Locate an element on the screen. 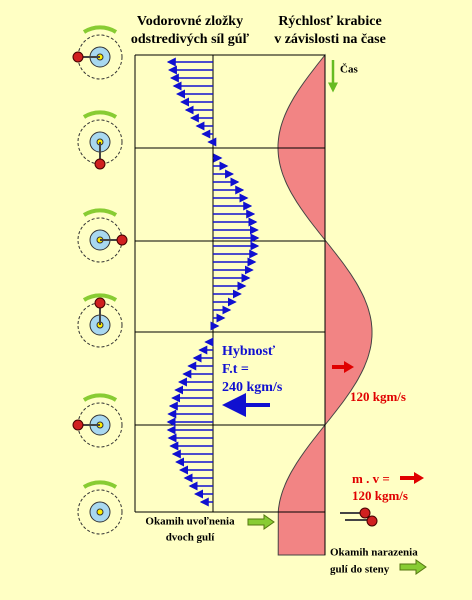 The image size is (472, 600). left-title: odstredivých síl gúľ is located at coordinates (190, 39).